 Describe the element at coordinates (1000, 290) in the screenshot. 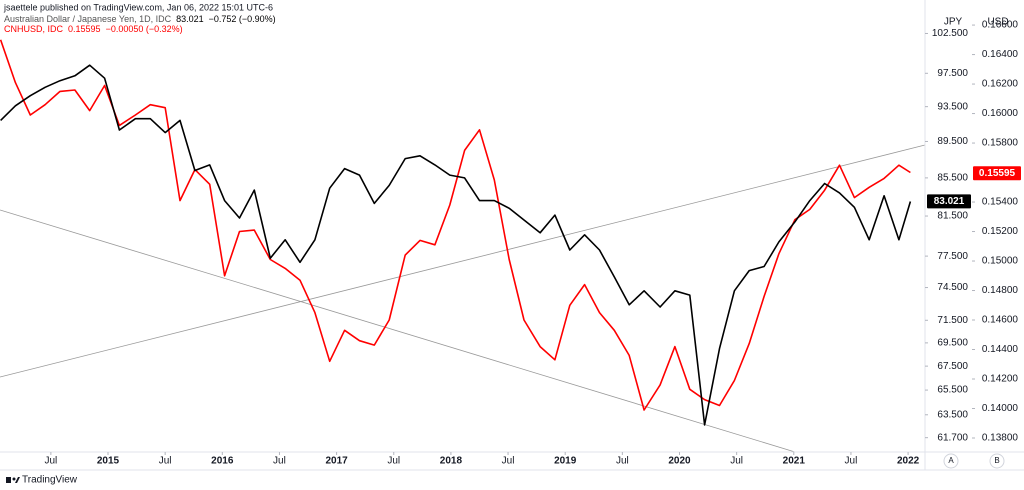

I see `y2-tick-label: 0.14800` at that location.